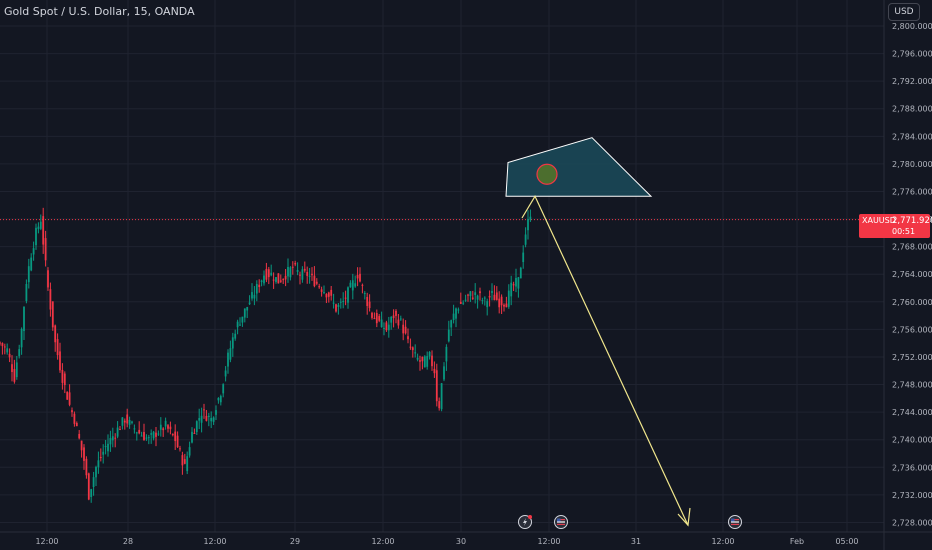 The width and height of the screenshot is (932, 550). I want to click on time-axis-label: 05:00, so click(846, 541).